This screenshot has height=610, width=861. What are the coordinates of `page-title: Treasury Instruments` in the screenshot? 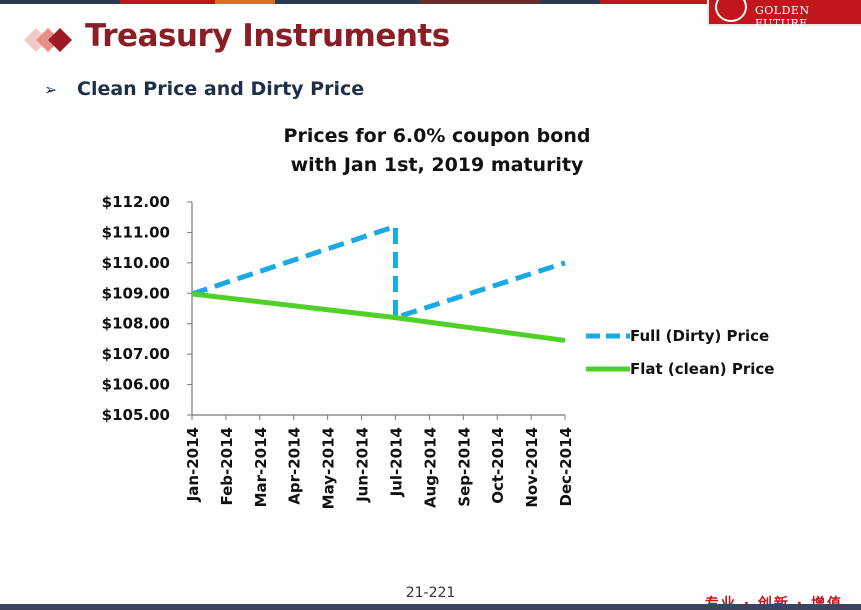 It's located at (267, 36).